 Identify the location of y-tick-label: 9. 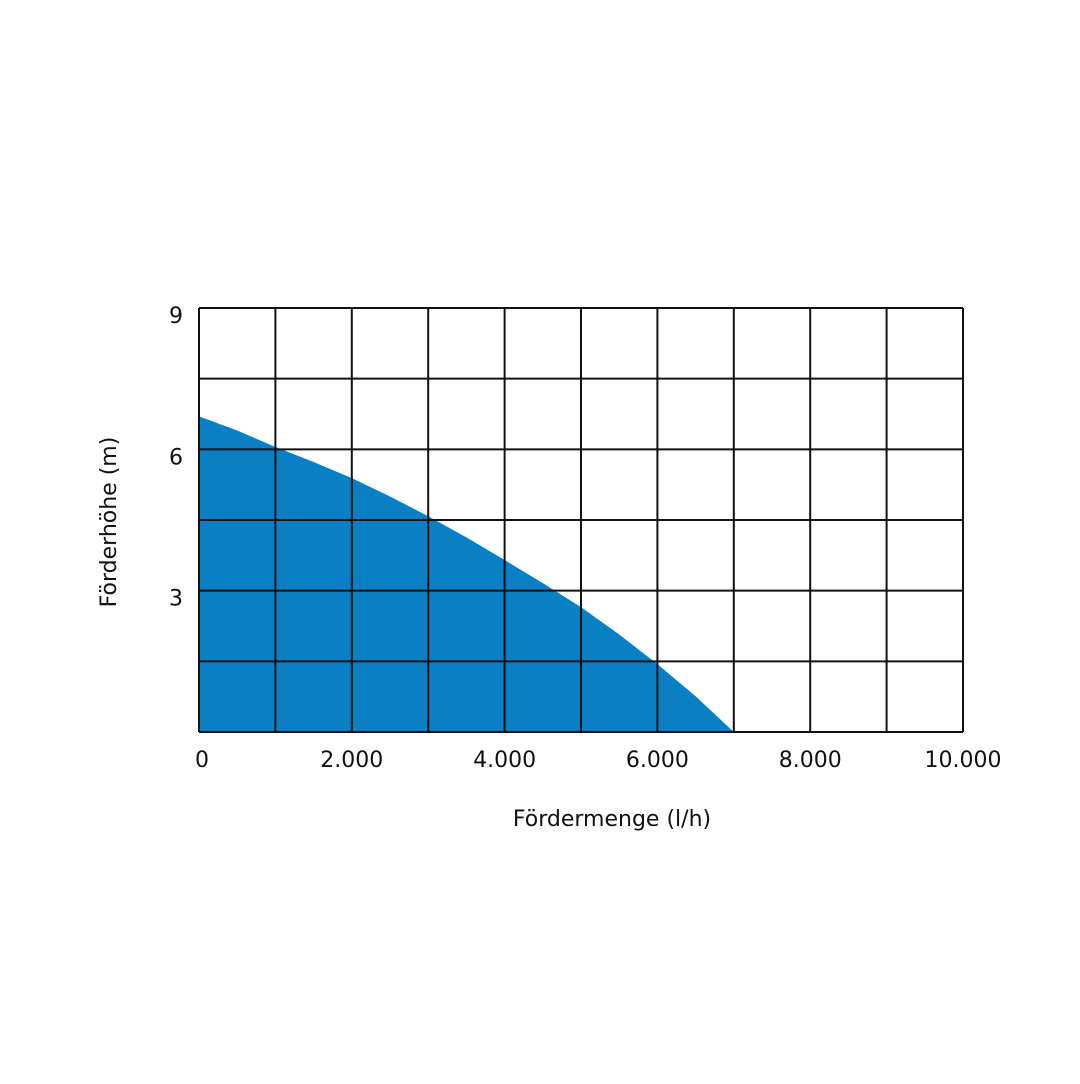
(176, 316).